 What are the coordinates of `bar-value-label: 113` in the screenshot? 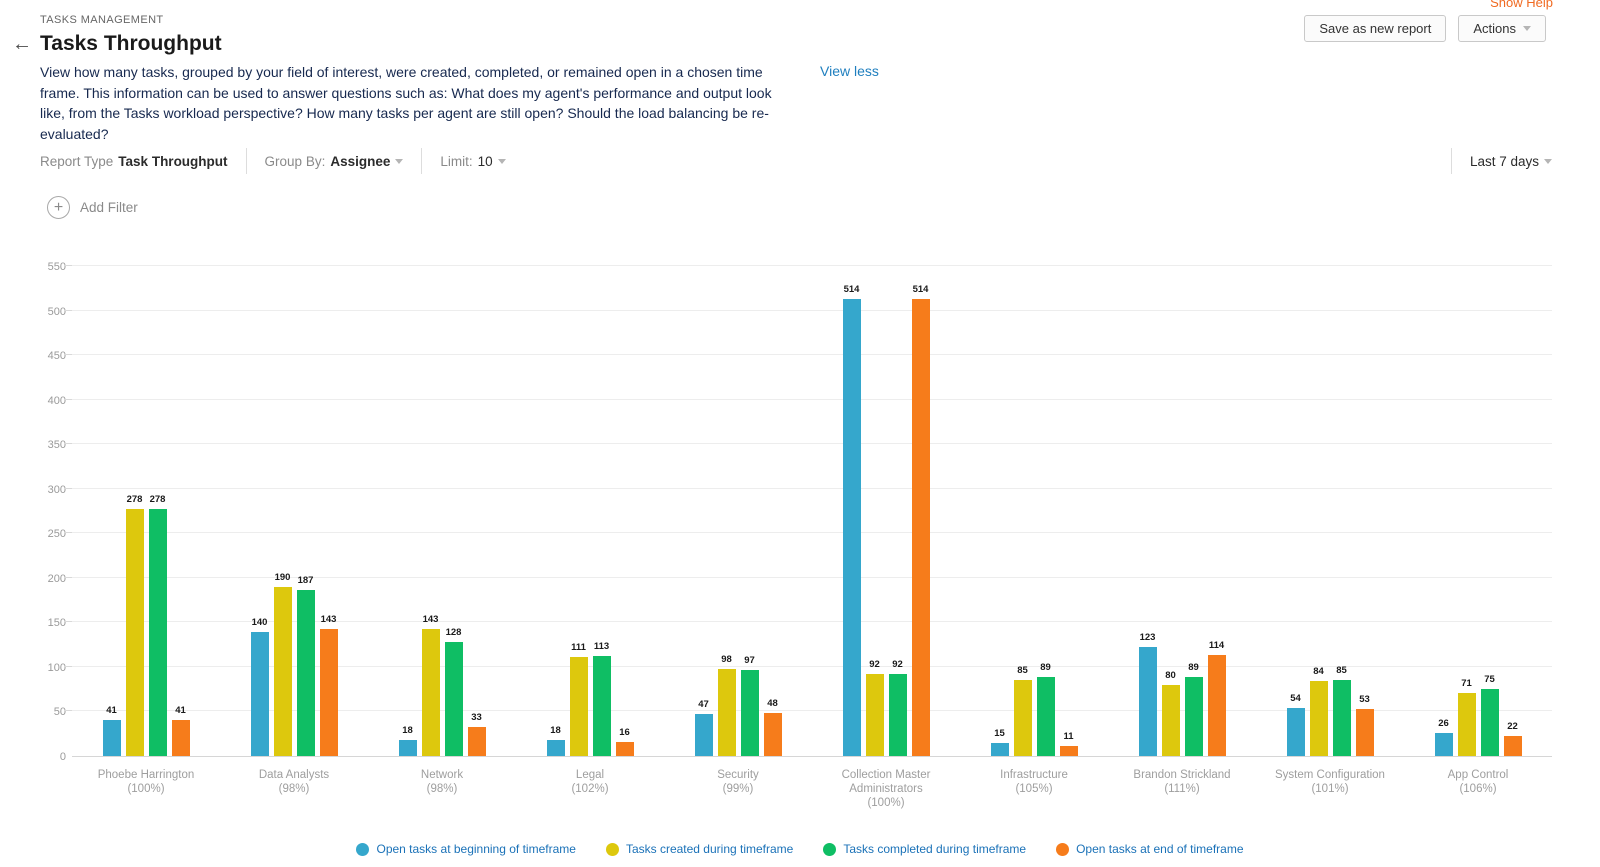 It's located at (601, 646).